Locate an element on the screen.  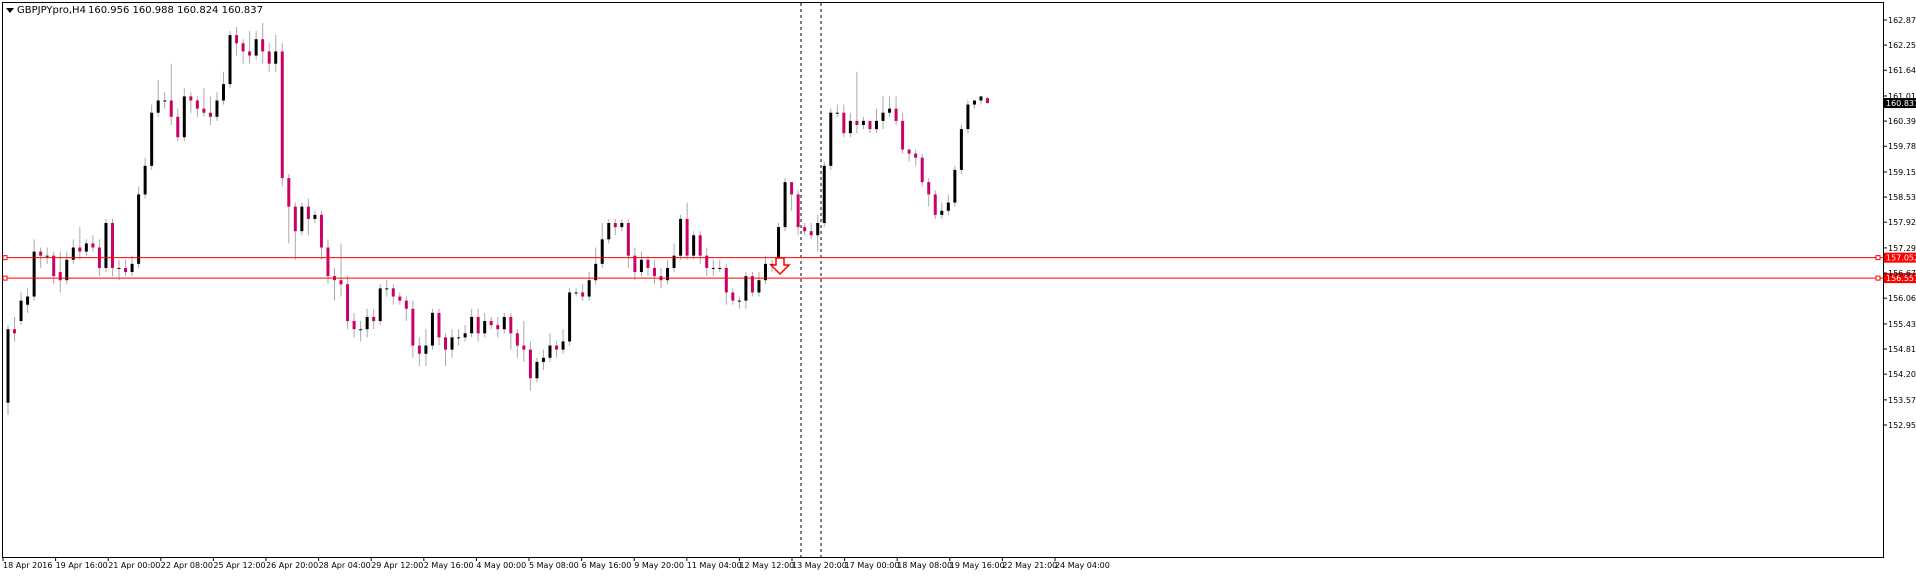
level-price-tag is located at coordinates (1900, 257).